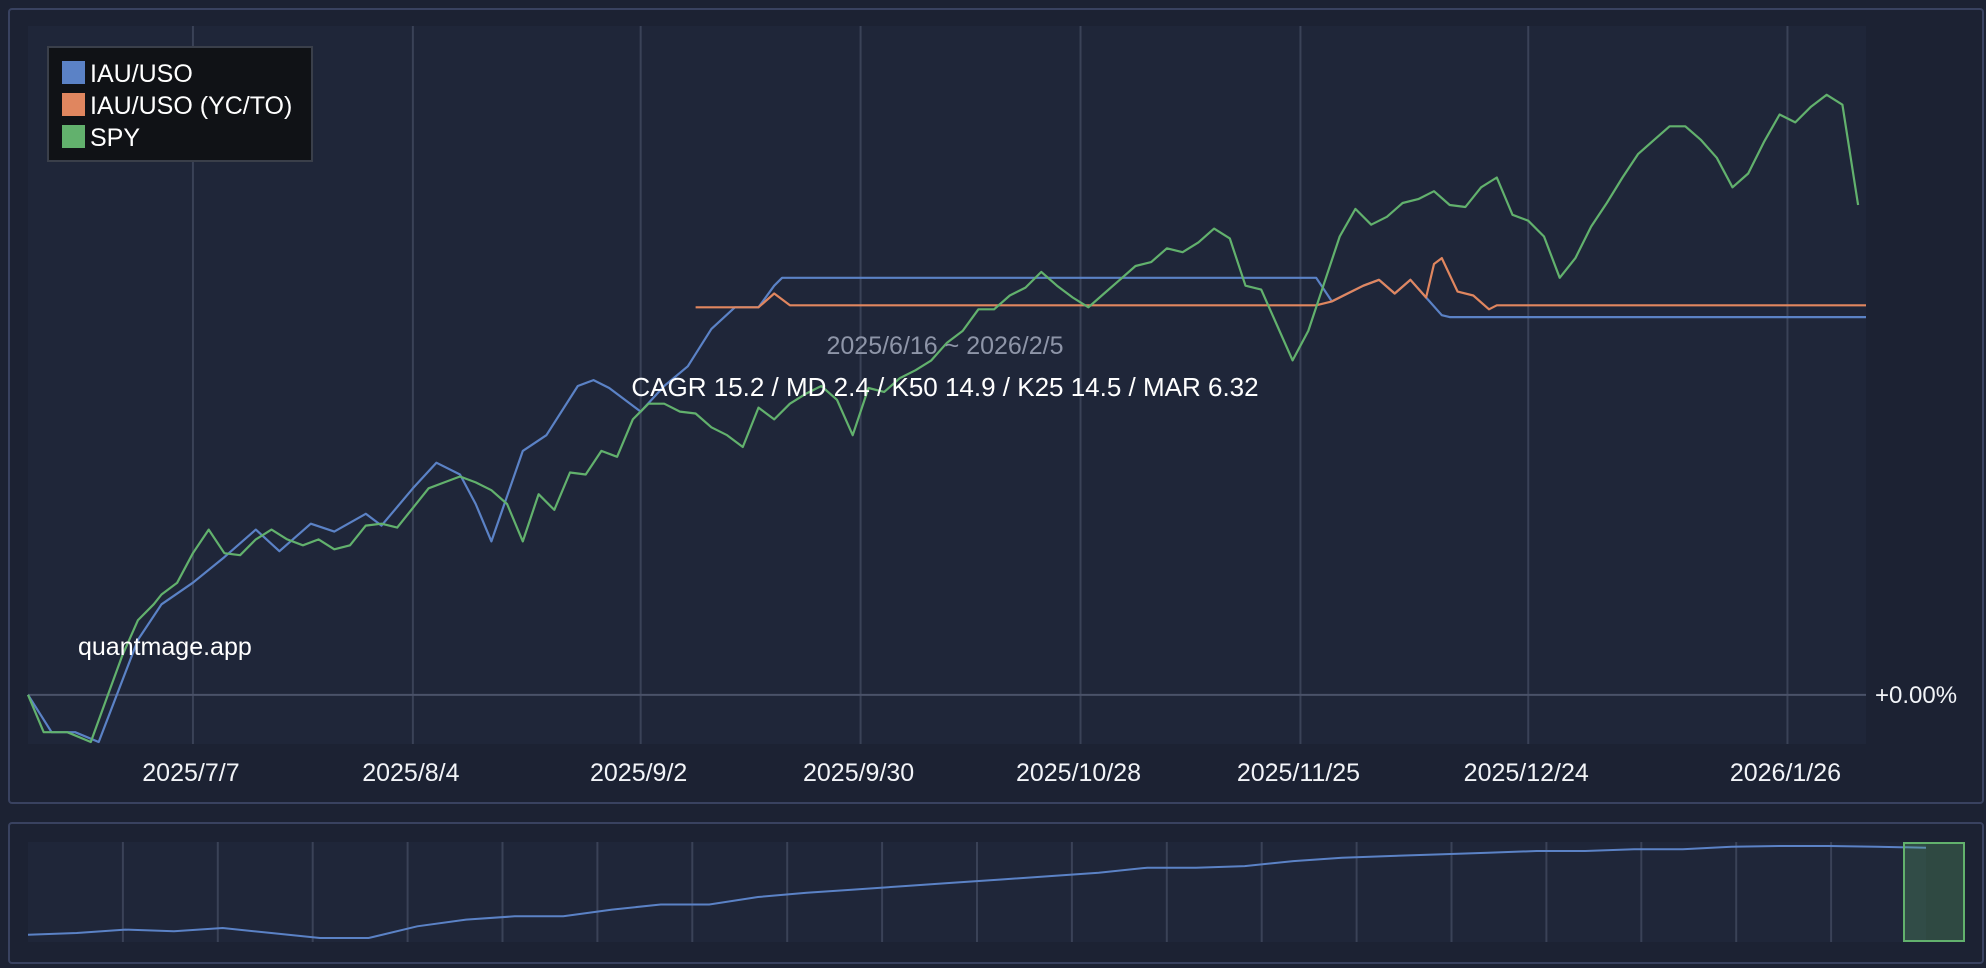 The width and height of the screenshot is (1986, 968). I want to click on series-line-iau-uso-yc-to, so click(1280, 284).